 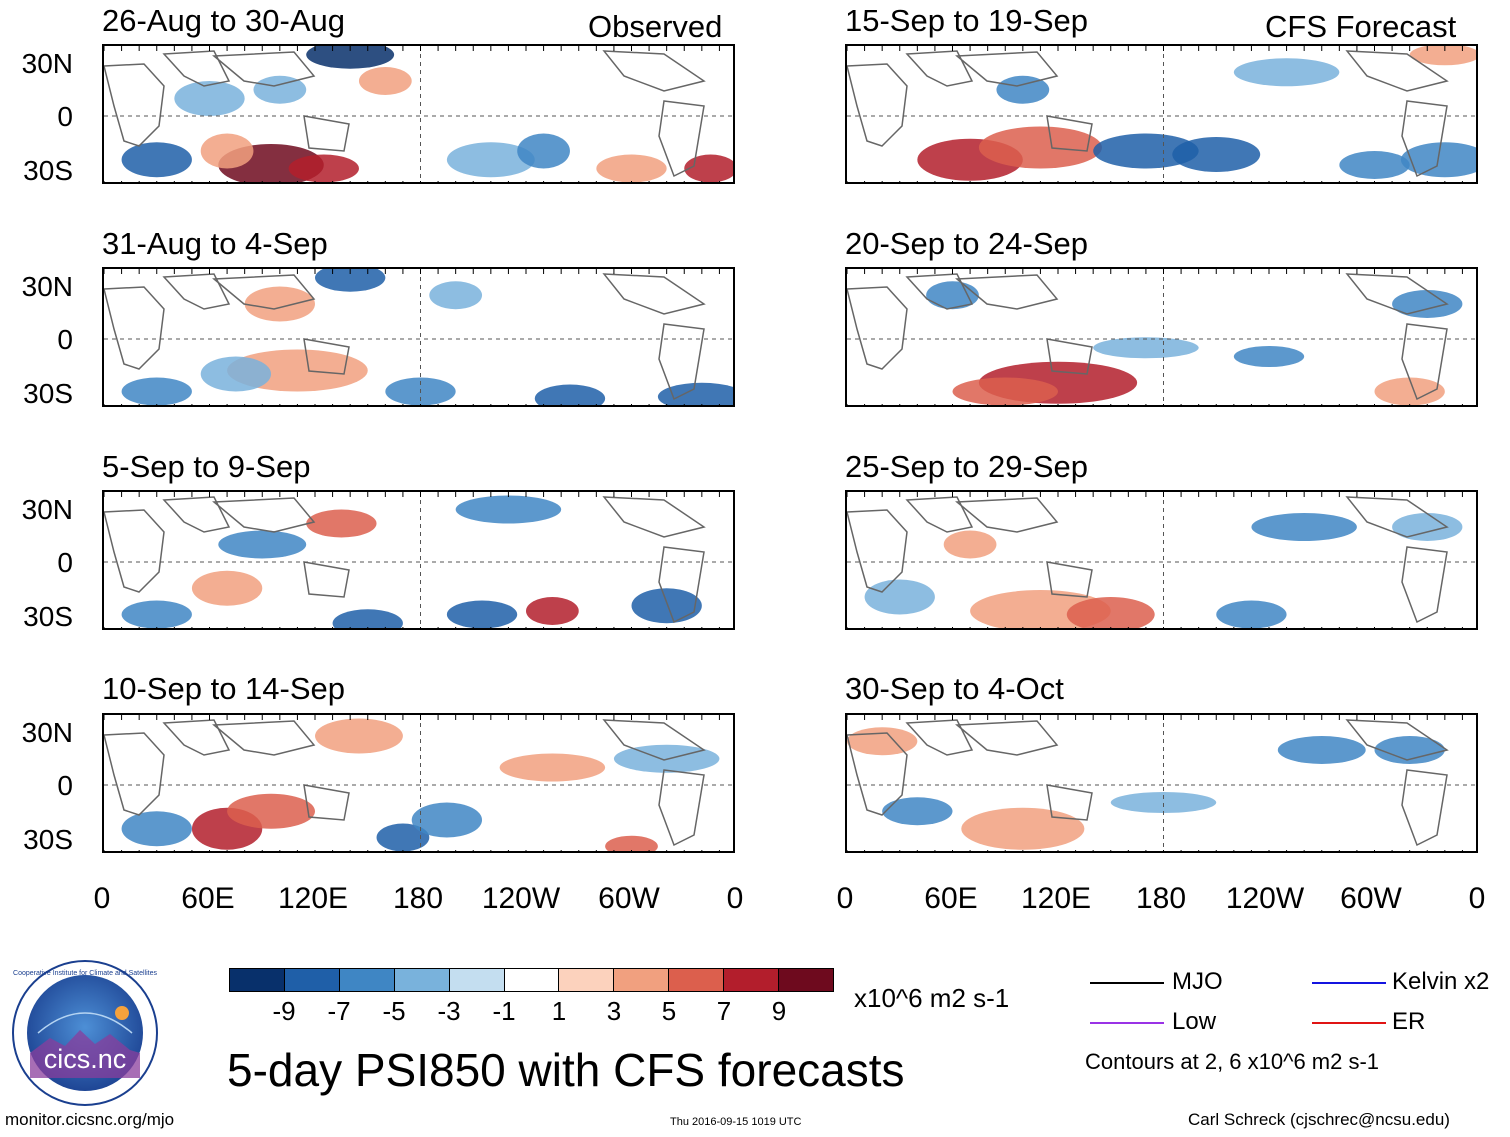 What do you see at coordinates (967, 243) in the screenshot?
I see `panel-title: 20-Sep to 24-Sep` at bounding box center [967, 243].